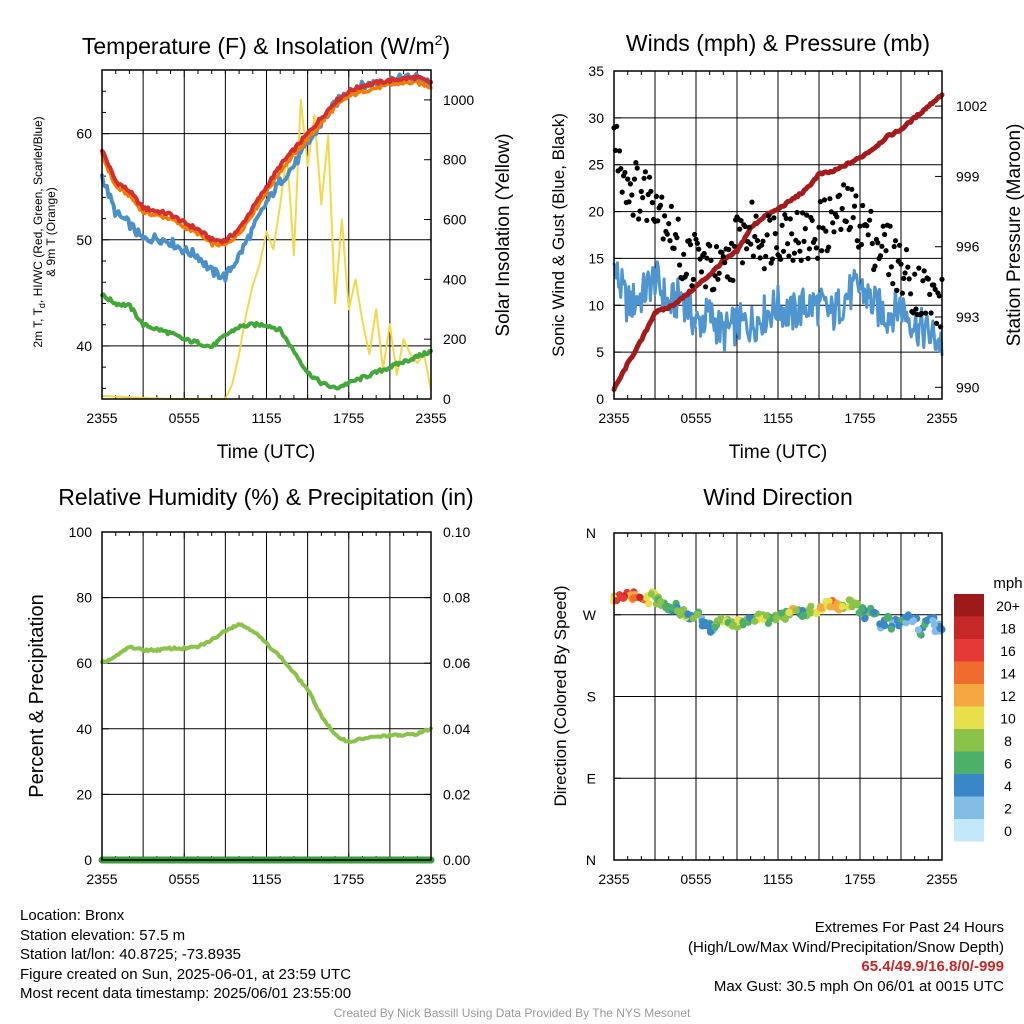  What do you see at coordinates (455, 220) in the screenshot?
I see `y2-tick-label: 600` at bounding box center [455, 220].